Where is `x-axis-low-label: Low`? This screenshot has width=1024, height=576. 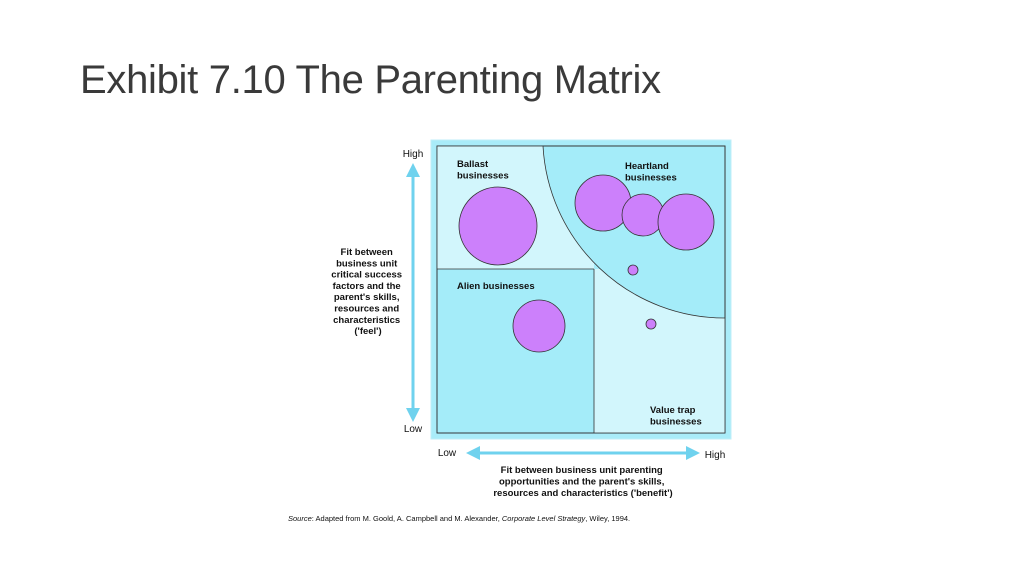 x-axis-low-label: Low is located at coordinates (447, 453).